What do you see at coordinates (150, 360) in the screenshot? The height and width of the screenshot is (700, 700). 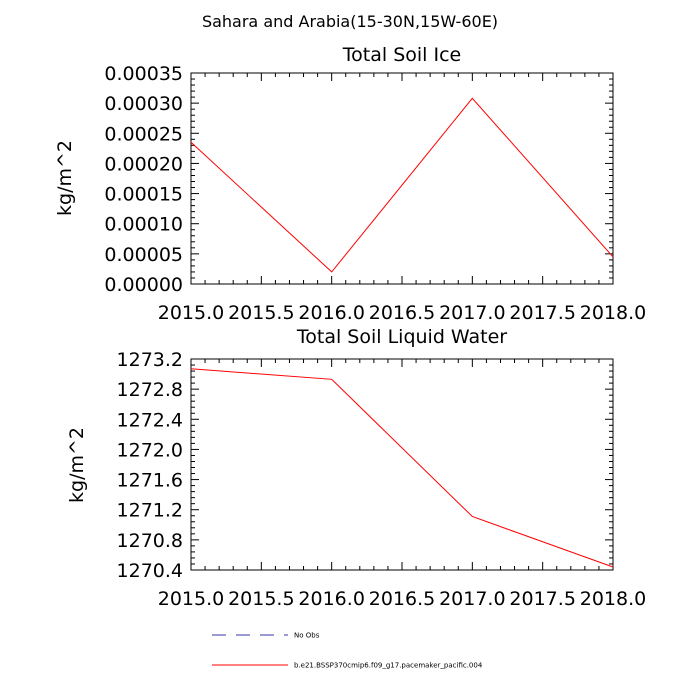 I see `y-tick-label: 1273.2` at bounding box center [150, 360].